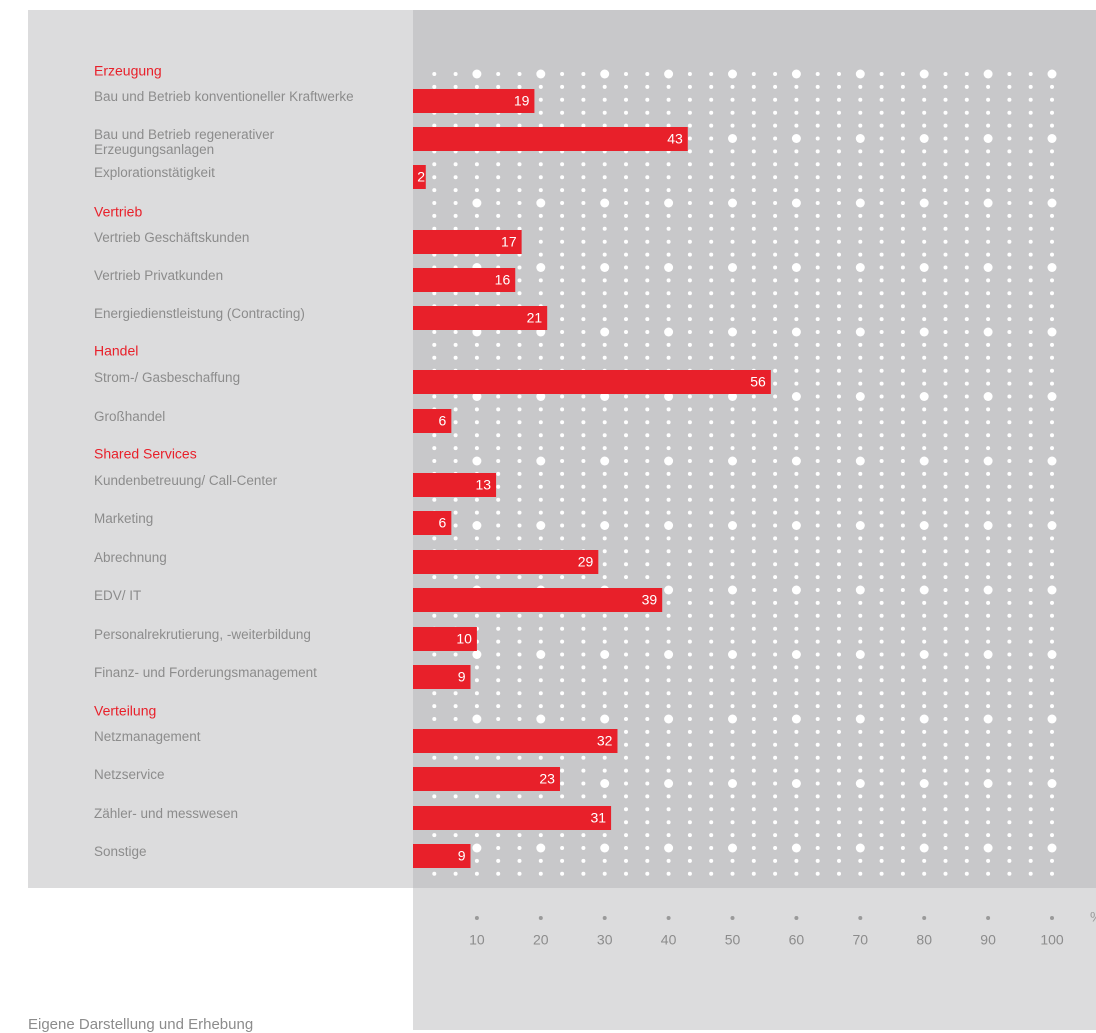 The height and width of the screenshot is (1033, 1096). I want to click on x-tick-label: 60, so click(797, 940).